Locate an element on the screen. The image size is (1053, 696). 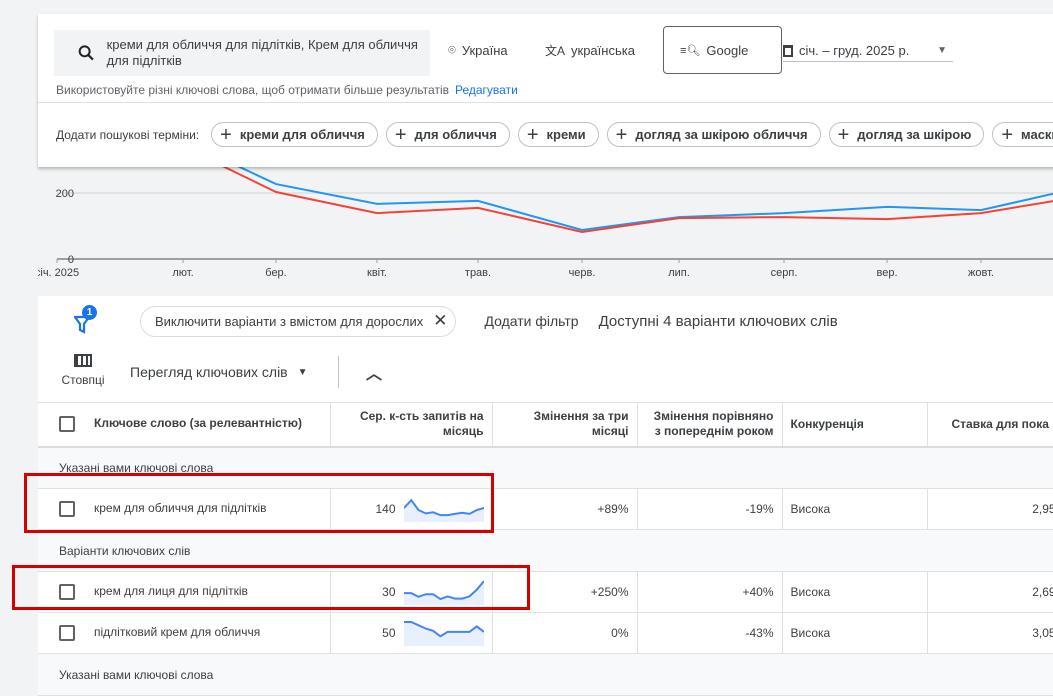
keyword-text: підлітковий крем для обличчя is located at coordinates (177, 632).